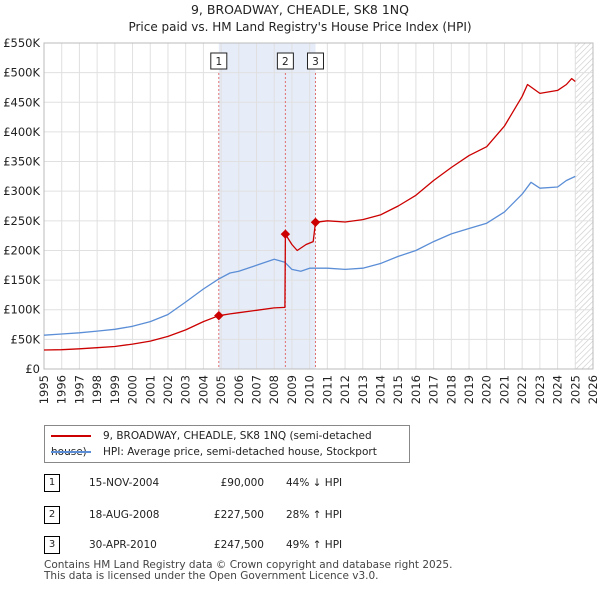 The height and width of the screenshot is (590, 600). What do you see at coordinates (21, 191) in the screenshot?
I see `y-tick-label: £300K` at bounding box center [21, 191].